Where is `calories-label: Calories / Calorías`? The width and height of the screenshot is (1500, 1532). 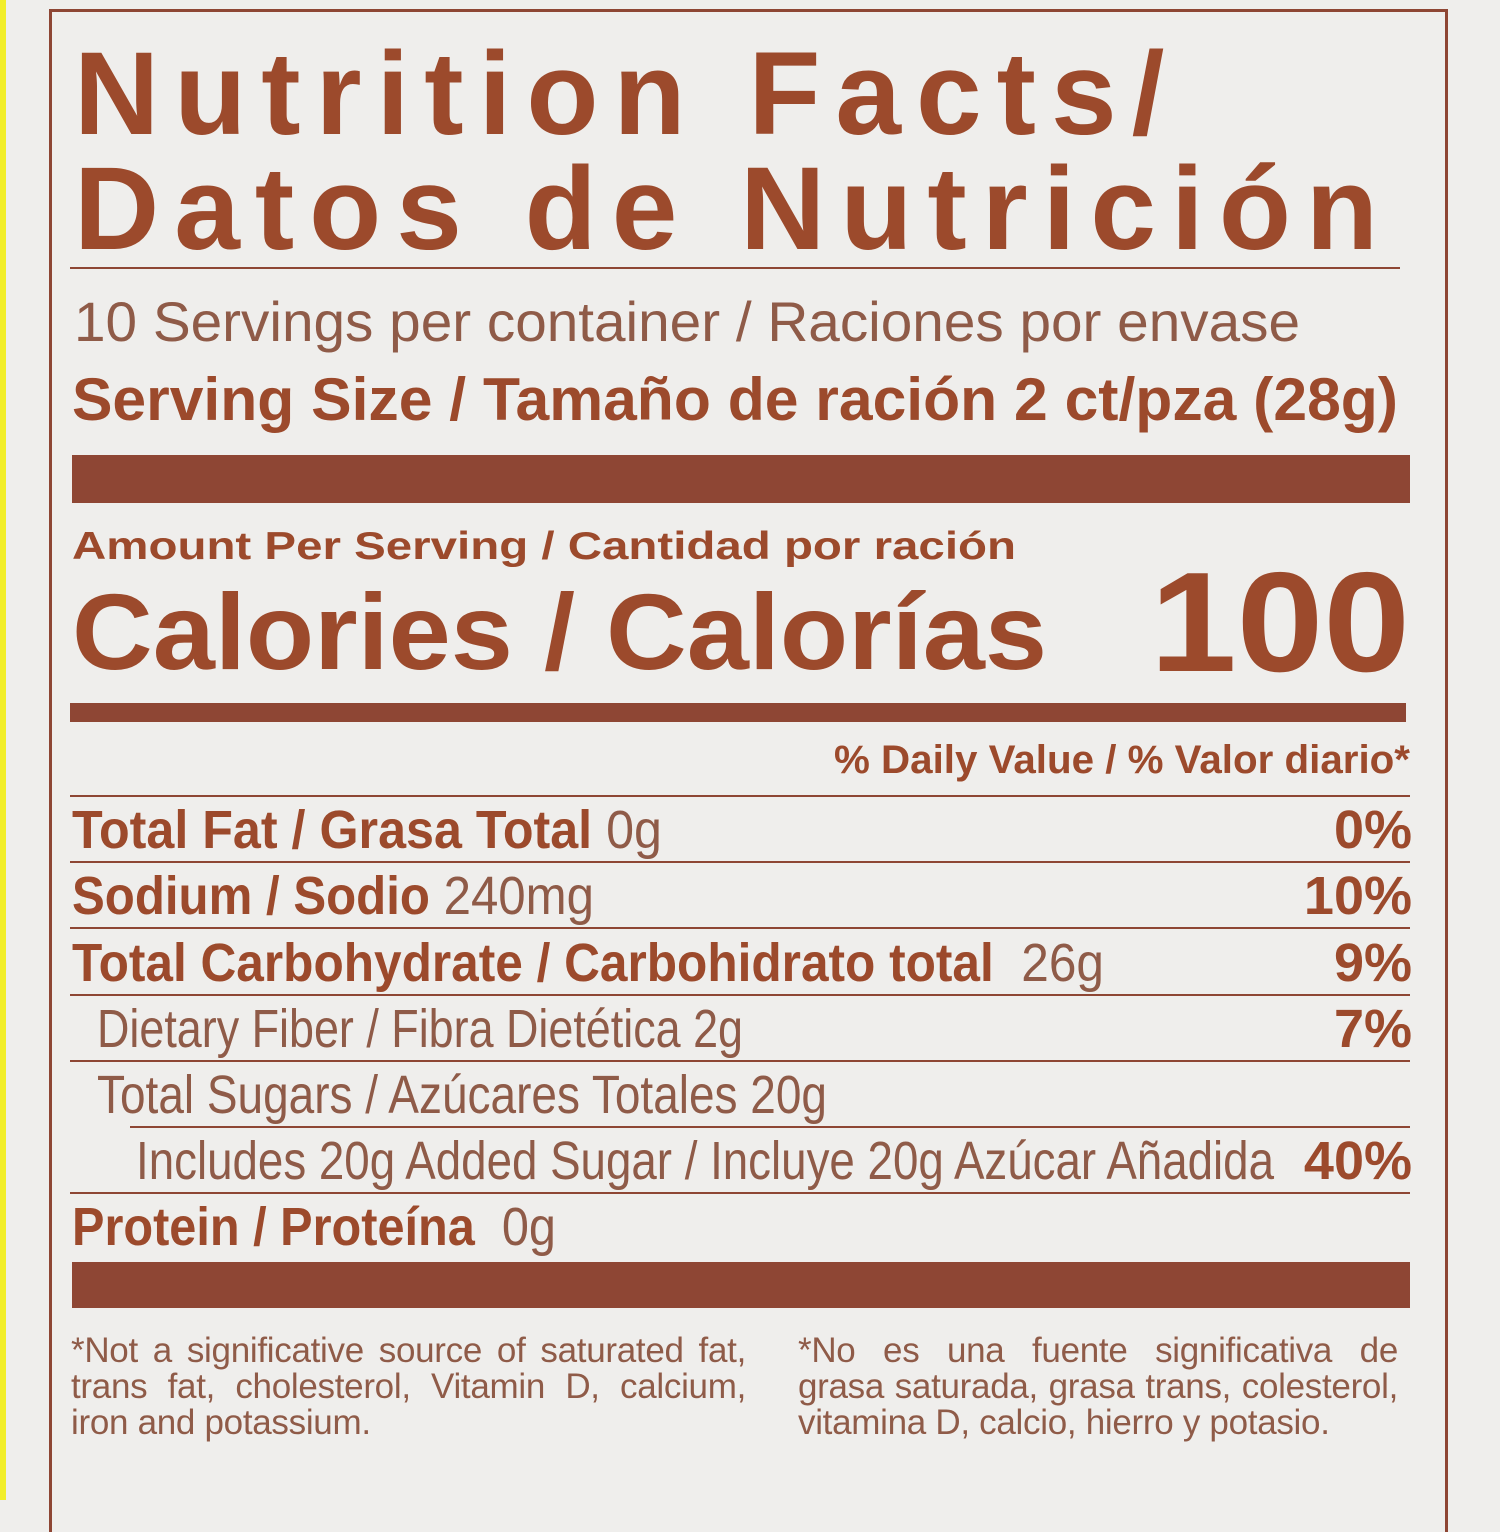
calories-label: Calories / Calorías is located at coordinates (559, 631).